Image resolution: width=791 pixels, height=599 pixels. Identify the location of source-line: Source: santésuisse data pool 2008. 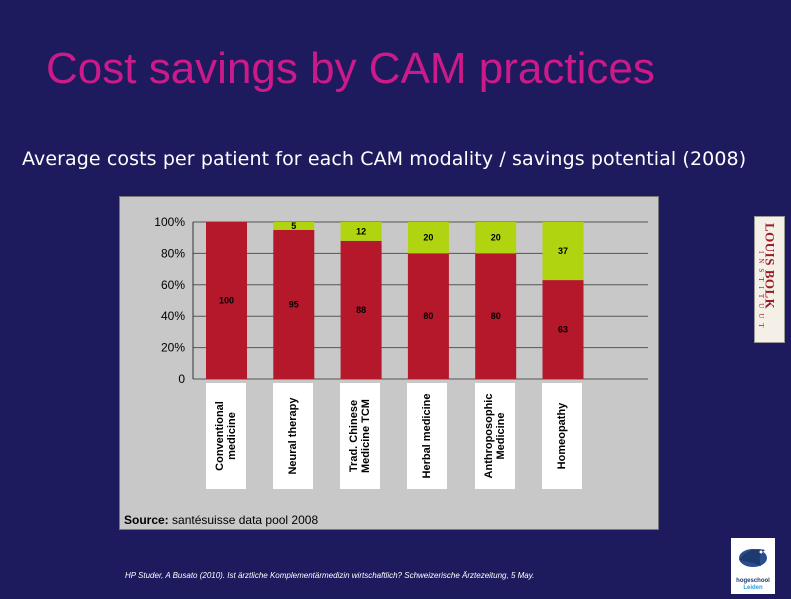
(221, 520).